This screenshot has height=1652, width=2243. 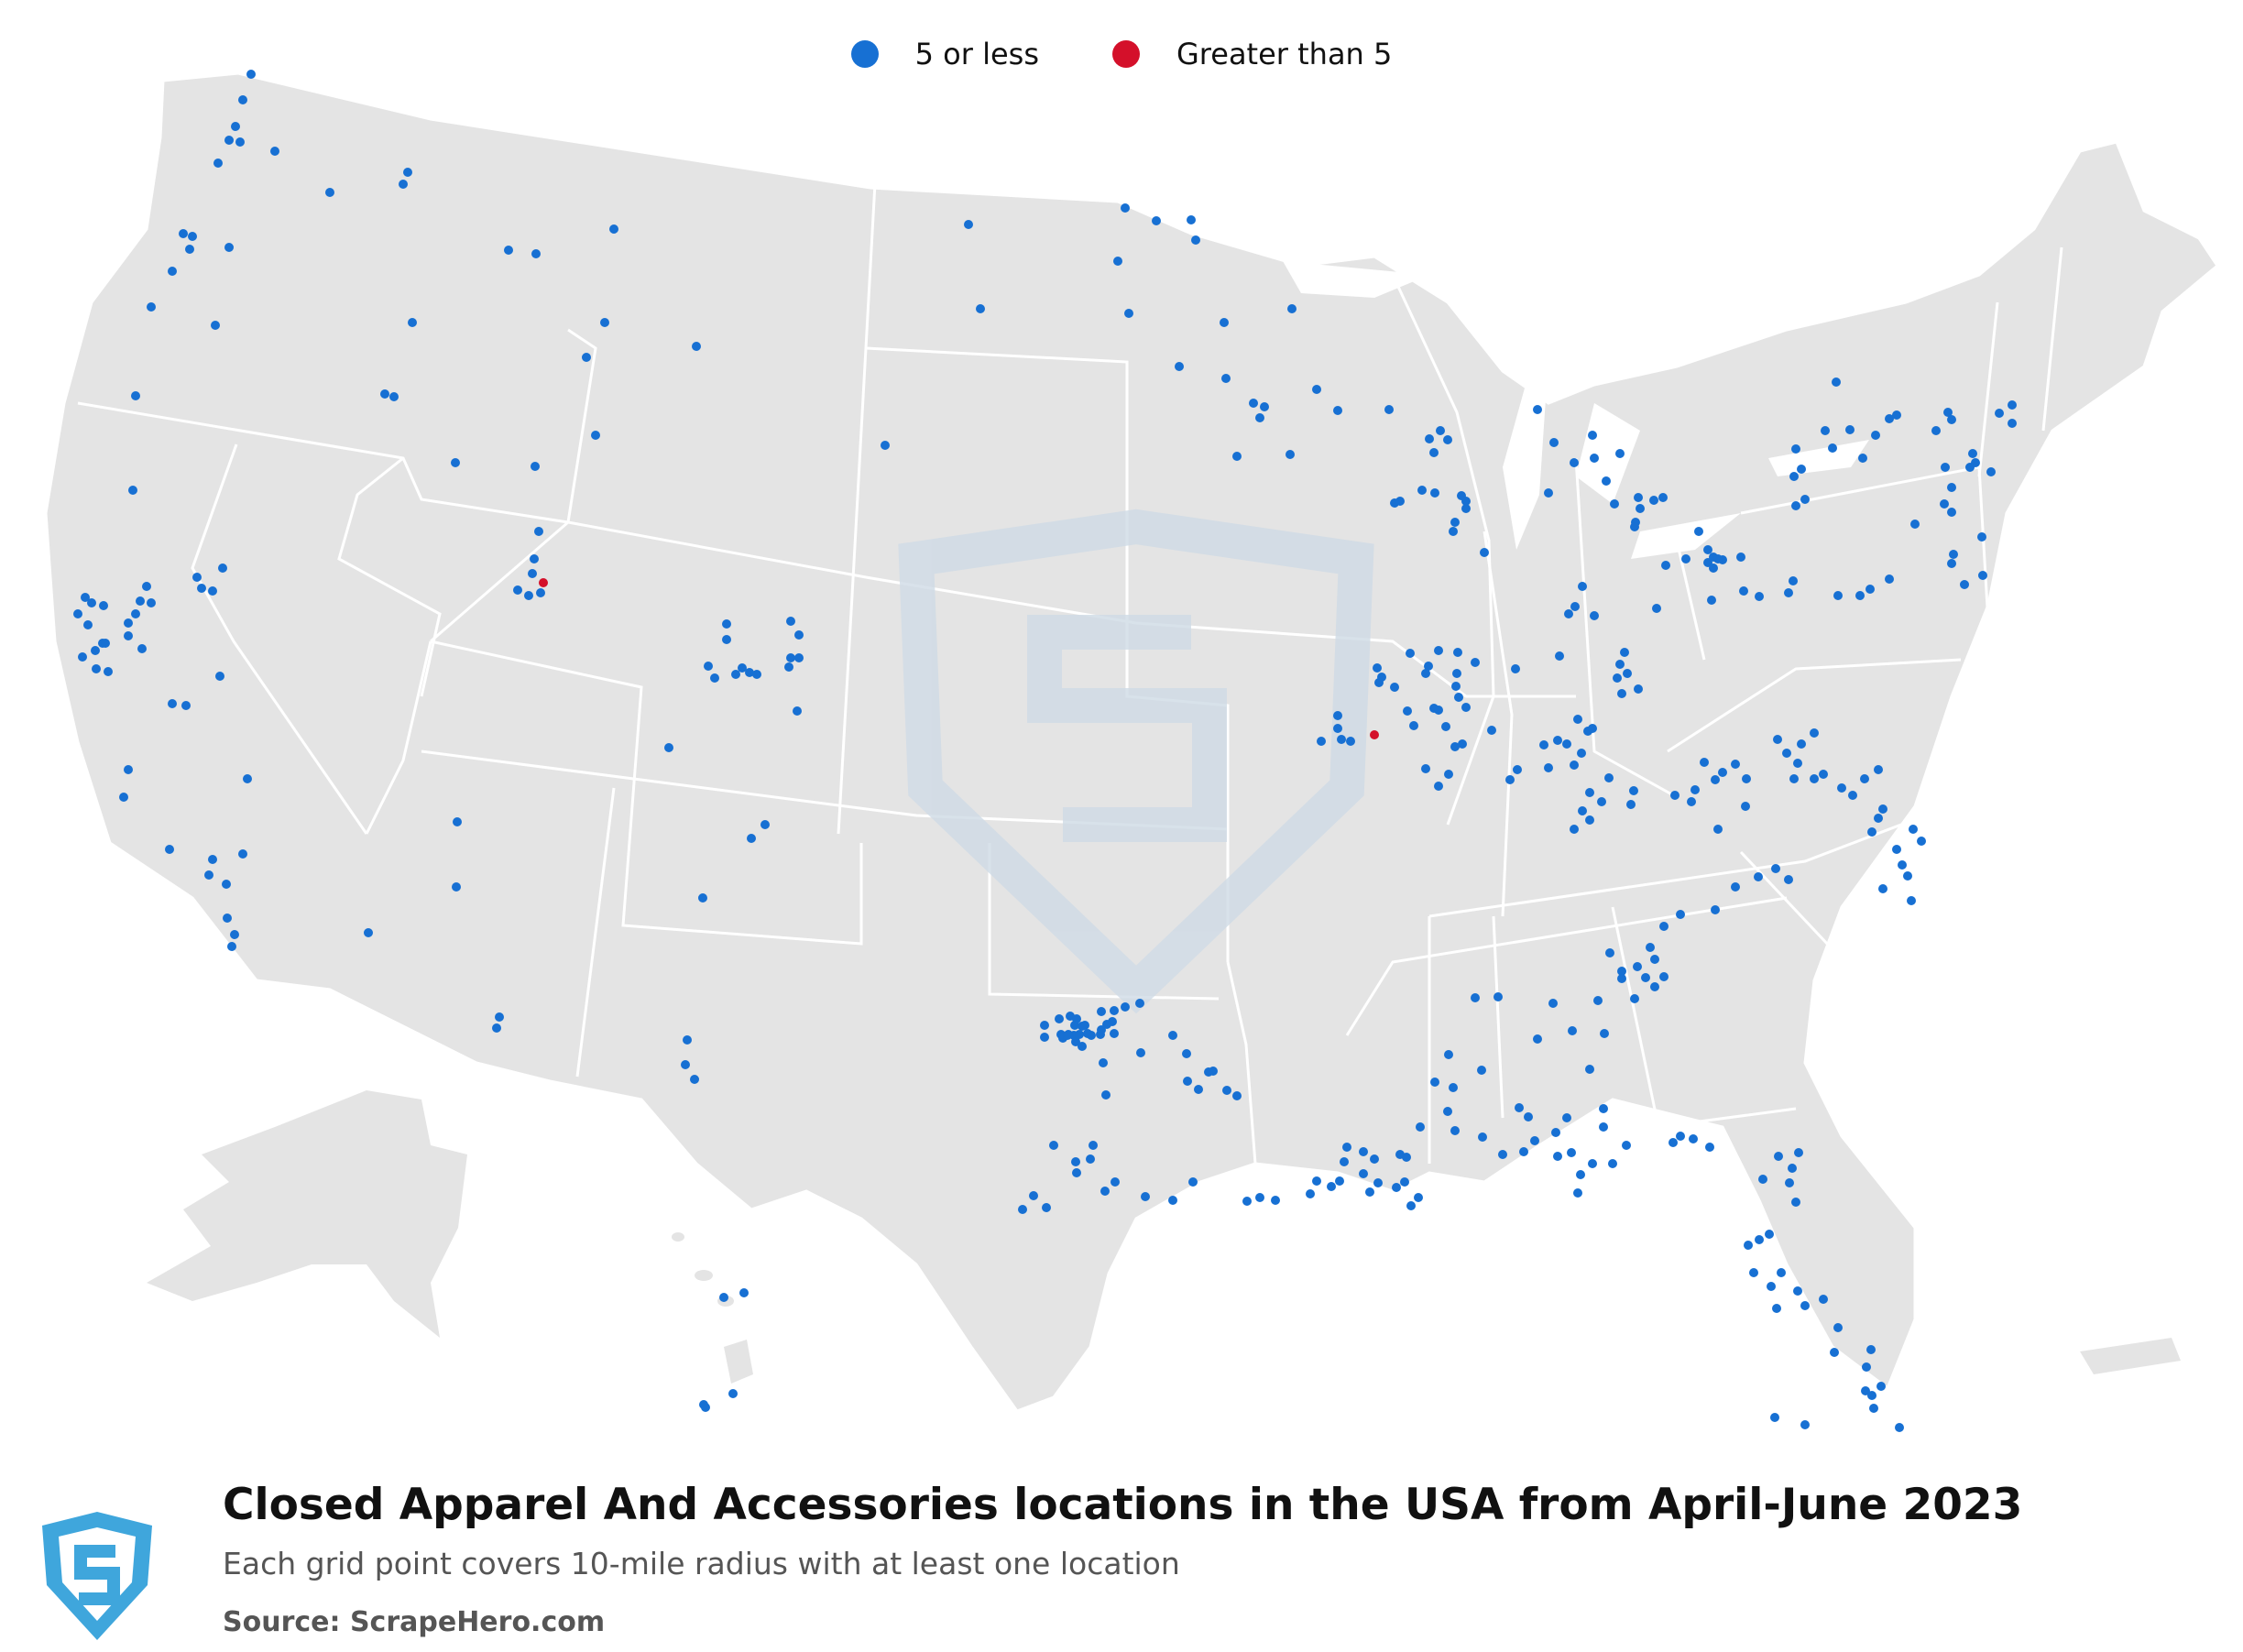 What do you see at coordinates (1126, 54) in the screenshot?
I see `red-dot-icon` at bounding box center [1126, 54].